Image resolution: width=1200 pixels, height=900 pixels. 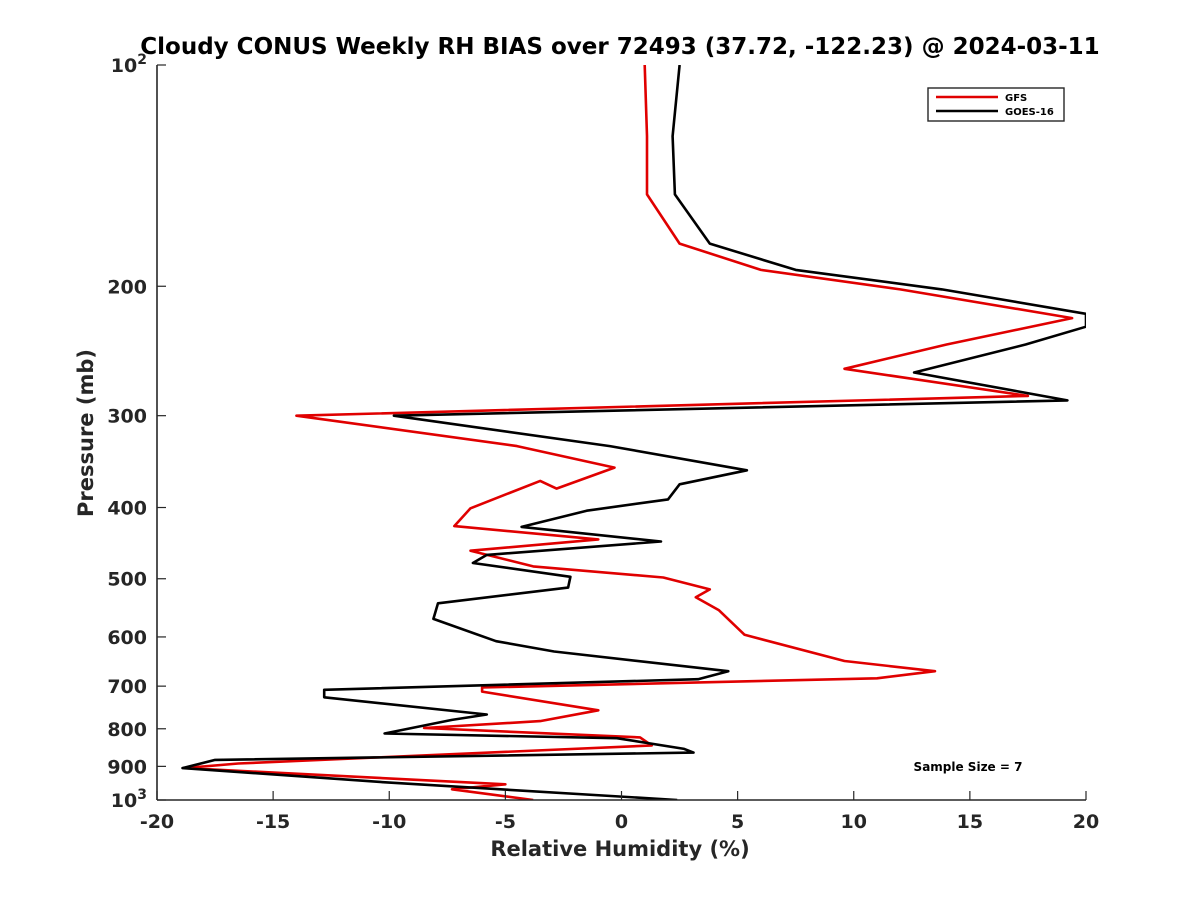 I want to click on legend: GFS GOES-16, so click(x=996, y=104).